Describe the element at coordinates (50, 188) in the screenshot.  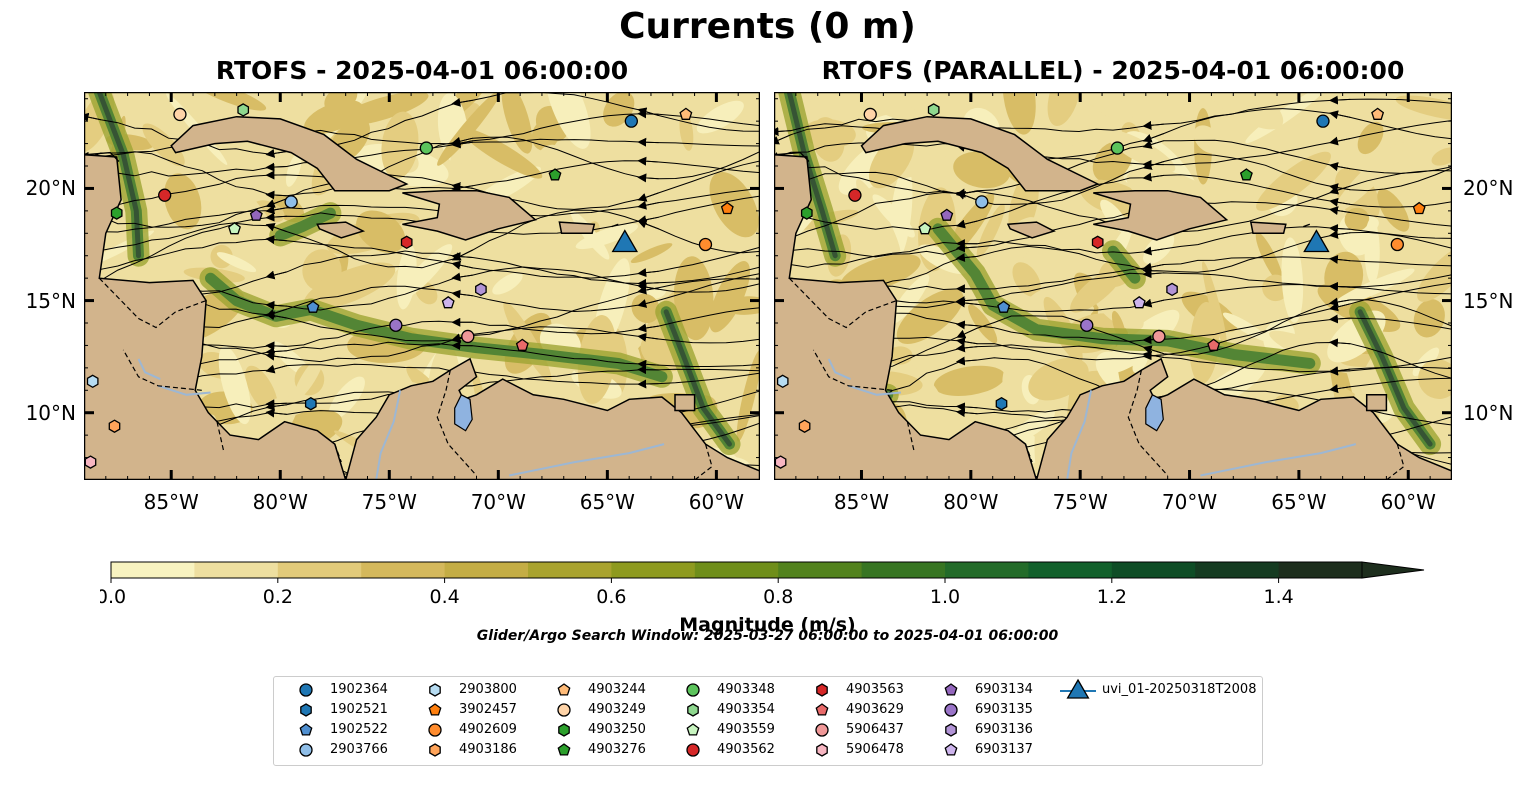
I see `y-tick-label-left: 20°N` at that location.